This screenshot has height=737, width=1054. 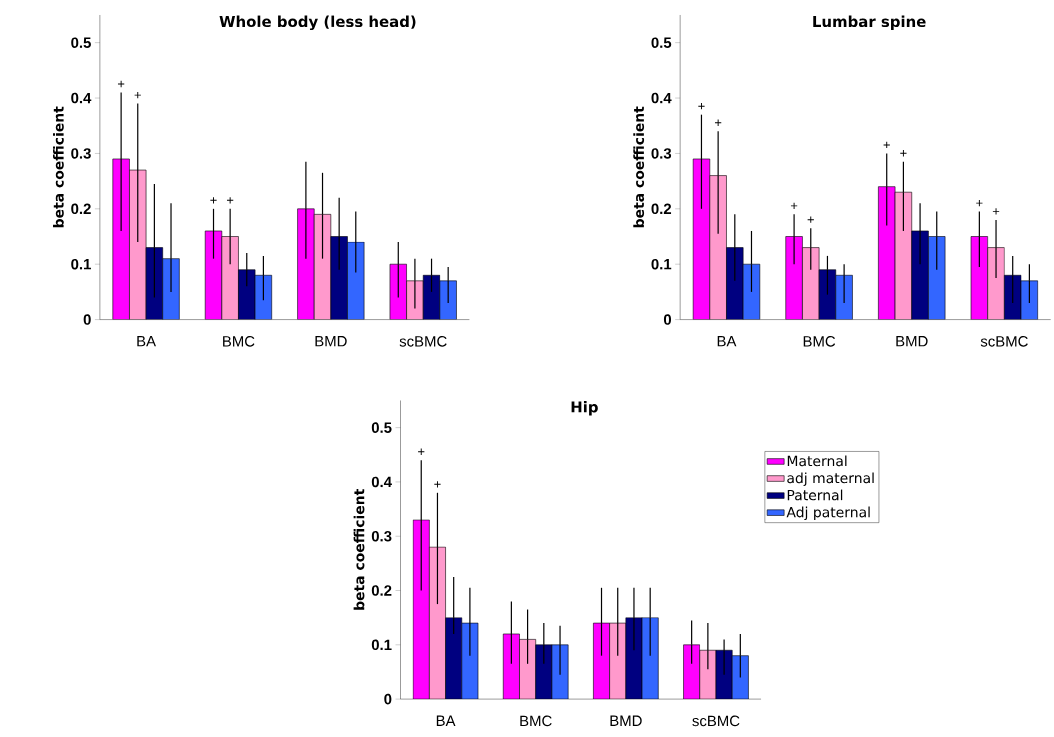 What do you see at coordinates (317, 23) in the screenshot?
I see `chart-title: Whole body (less head)` at bounding box center [317, 23].